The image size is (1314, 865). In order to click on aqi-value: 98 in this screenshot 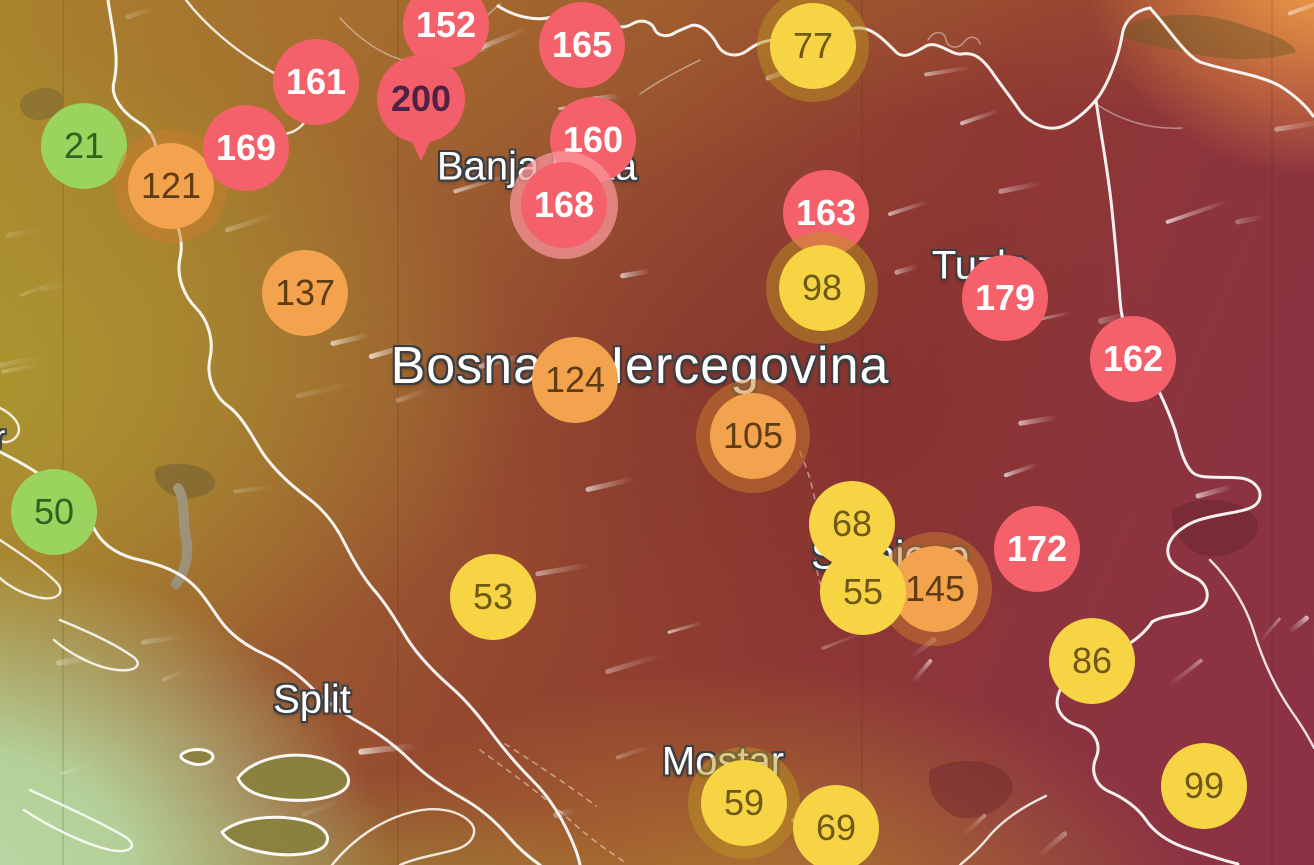, I will do `click(822, 287)`.